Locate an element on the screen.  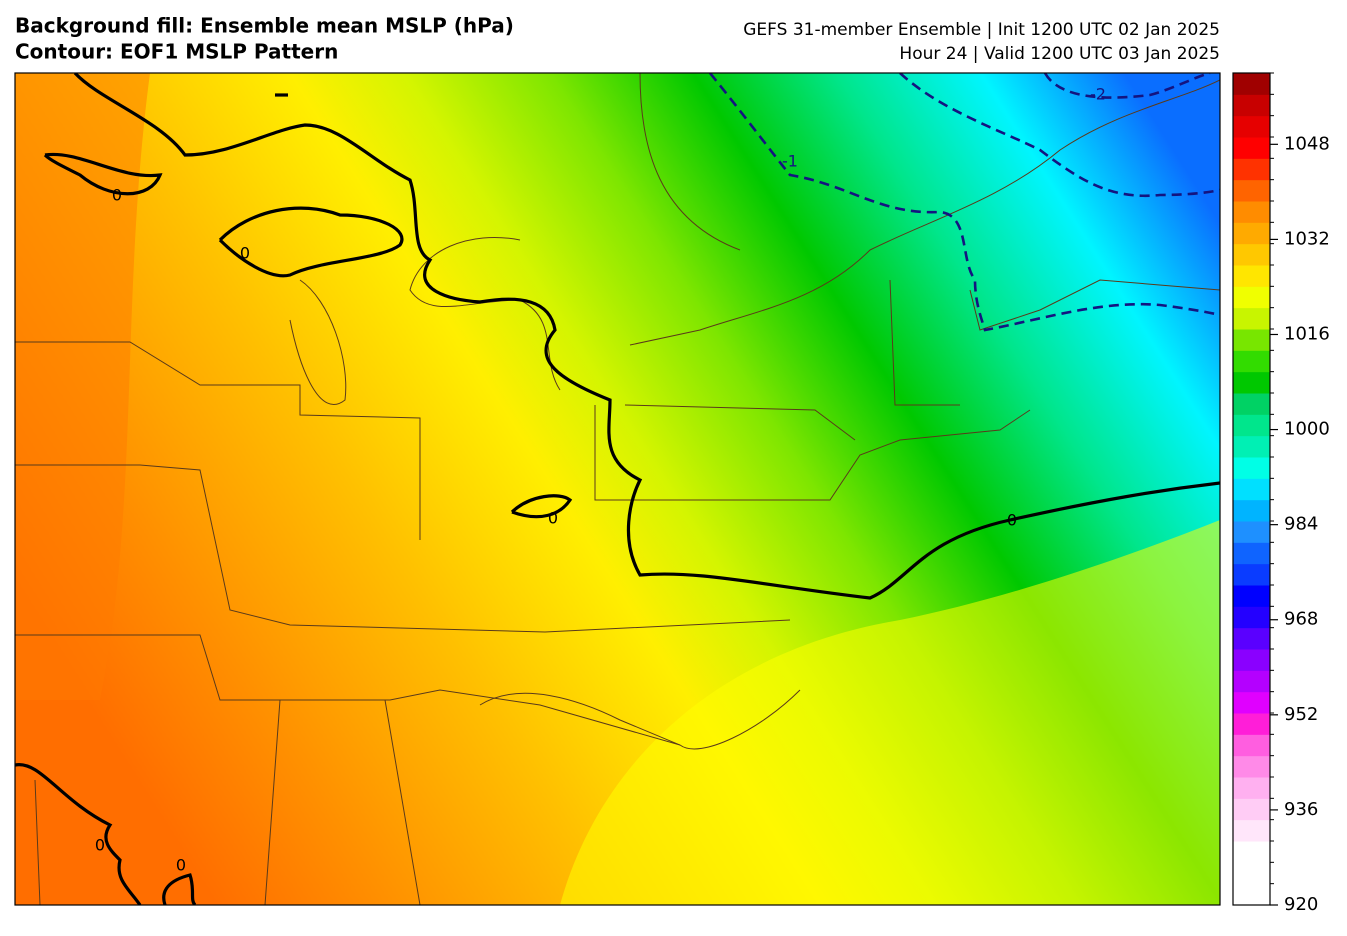
header-left: Contour: EOF1 MSLP Pattern is located at coordinates (176, 52).